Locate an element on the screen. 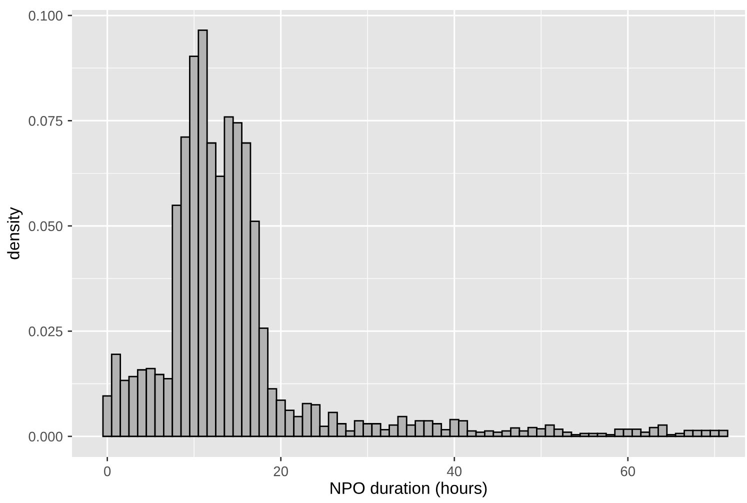  y-tick-label: 0.025 is located at coordinates (45, 331).